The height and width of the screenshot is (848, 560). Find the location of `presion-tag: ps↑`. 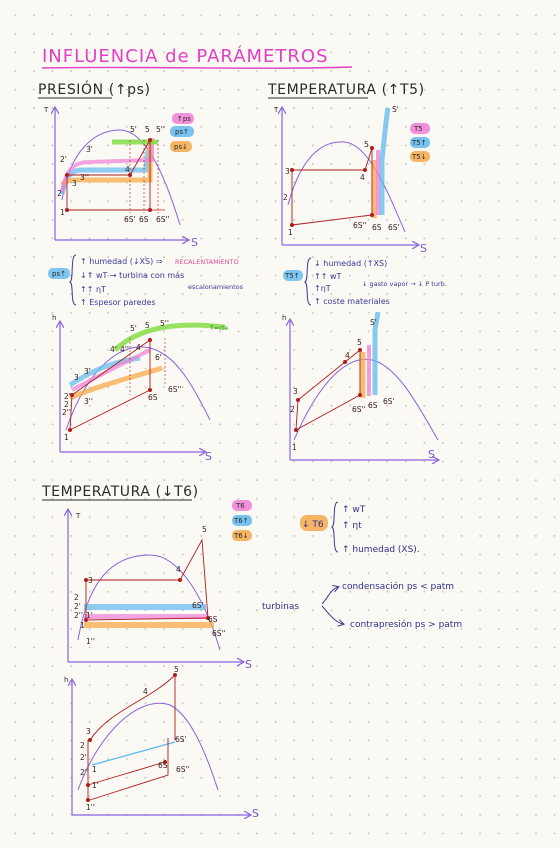

presion-tag: ps↑ is located at coordinates (59, 274).